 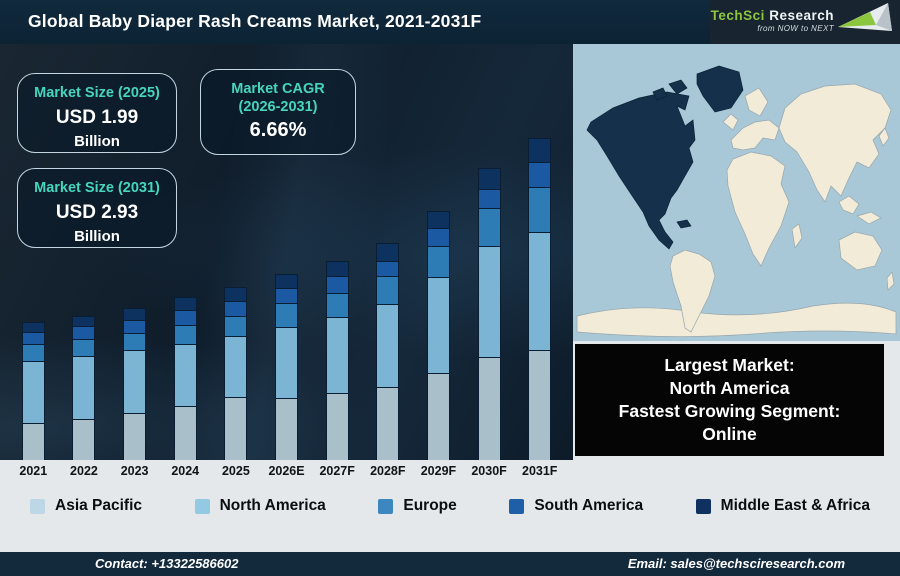 I want to click on logo-brand: TechSci Research, so click(x=772, y=15).